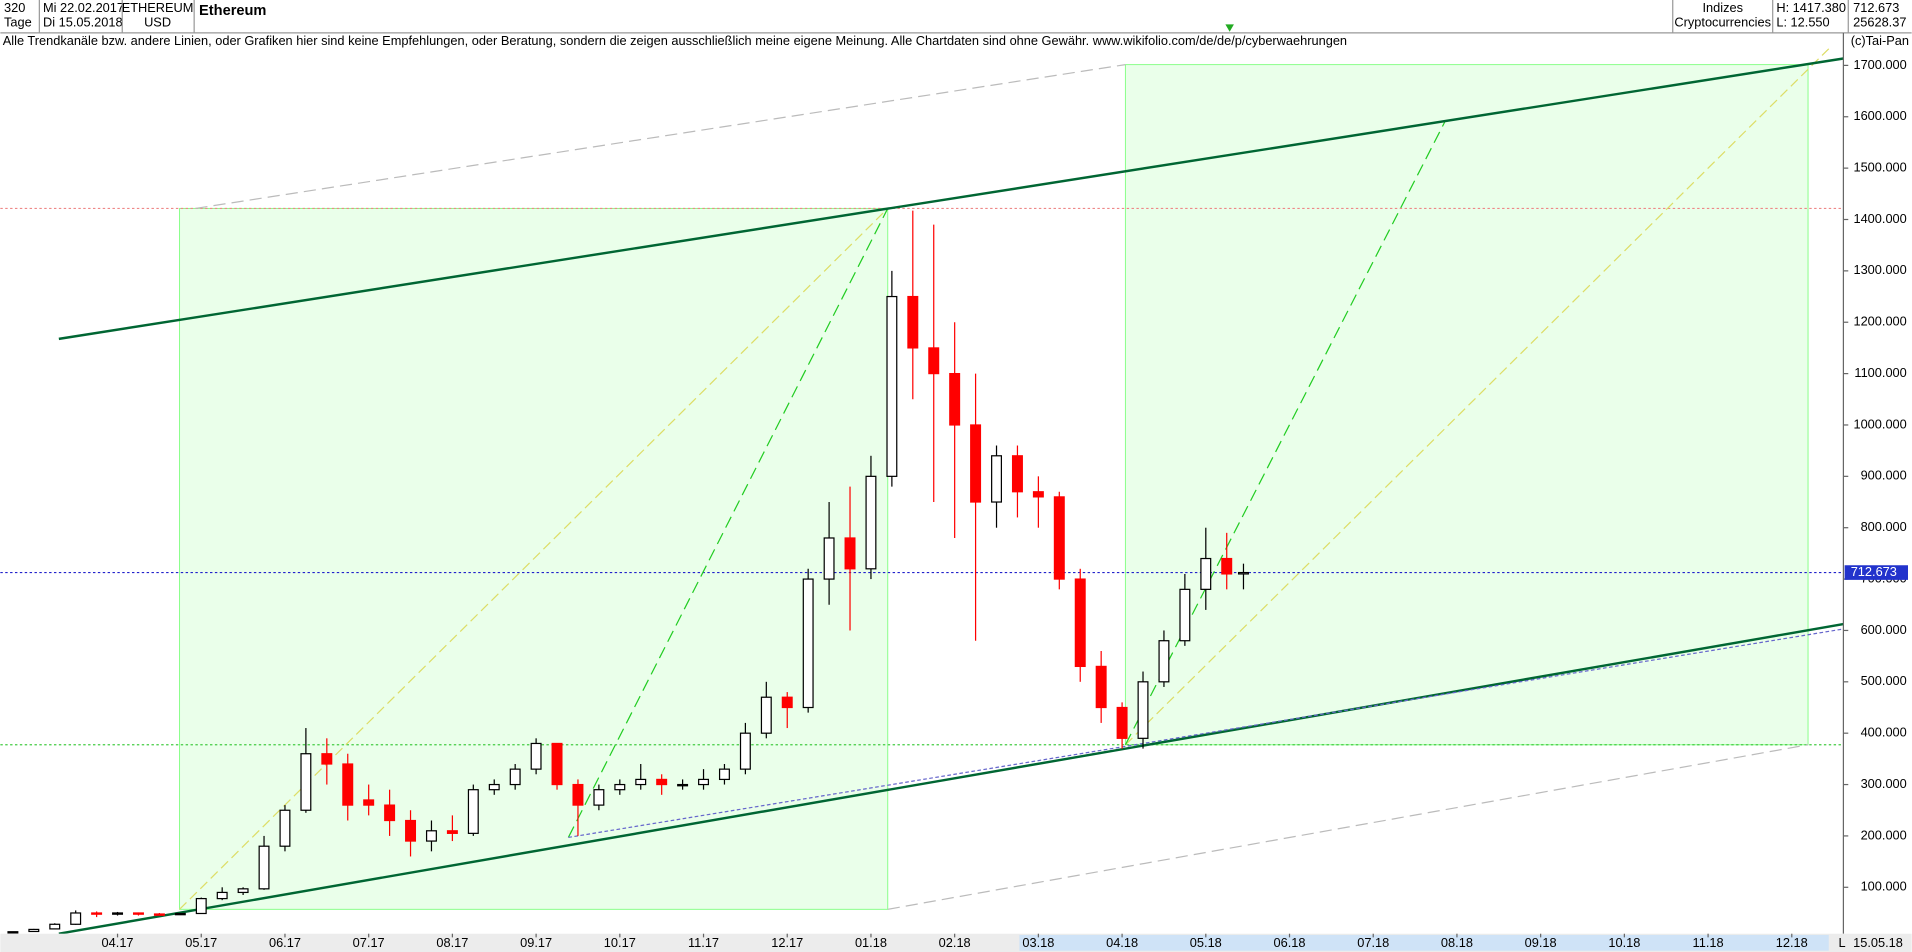  Describe the element at coordinates (956, 16) in the screenshot. I see `header-bg` at that location.